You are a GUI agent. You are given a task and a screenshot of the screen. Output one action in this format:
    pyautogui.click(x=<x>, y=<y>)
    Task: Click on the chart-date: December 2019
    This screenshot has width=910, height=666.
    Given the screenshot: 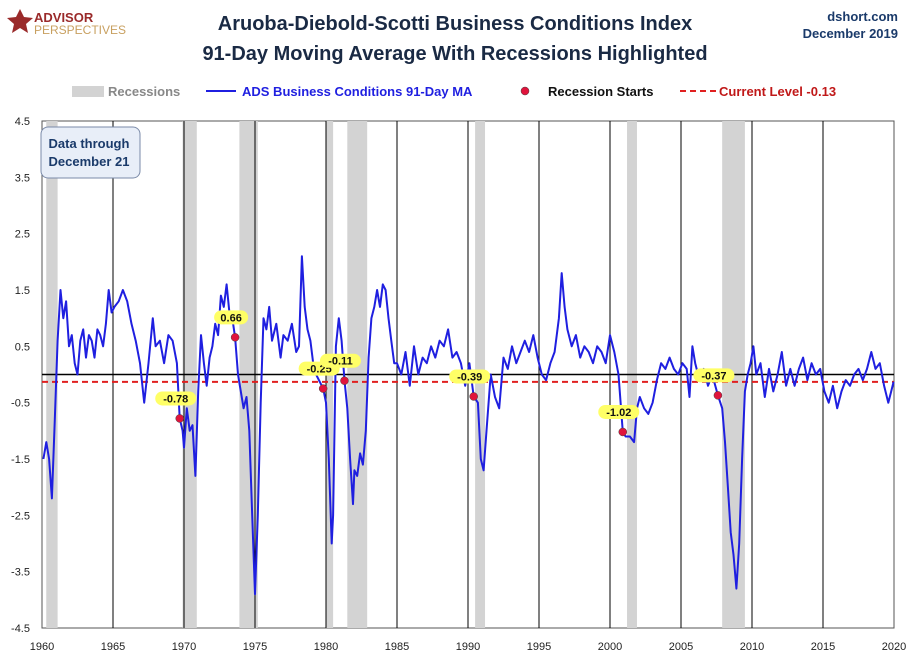 What is the action you would take?
    pyautogui.click(x=850, y=33)
    